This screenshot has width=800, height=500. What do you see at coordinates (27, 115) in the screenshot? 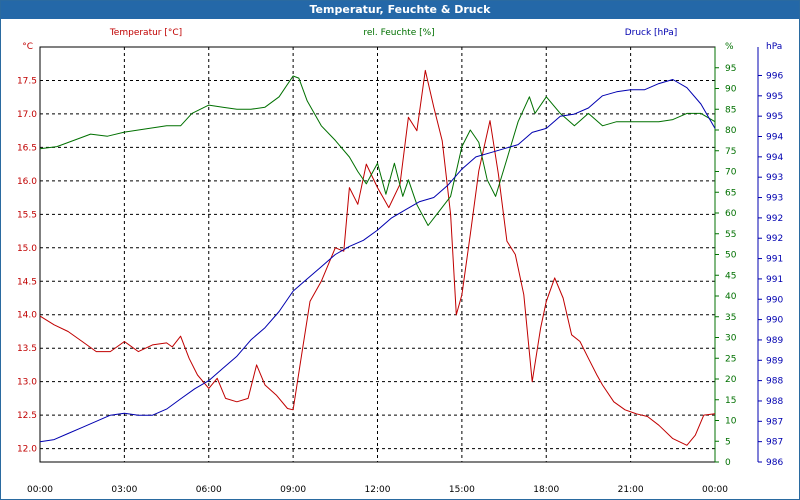
I see `temperature-tick-label: 17.0` at bounding box center [27, 115].